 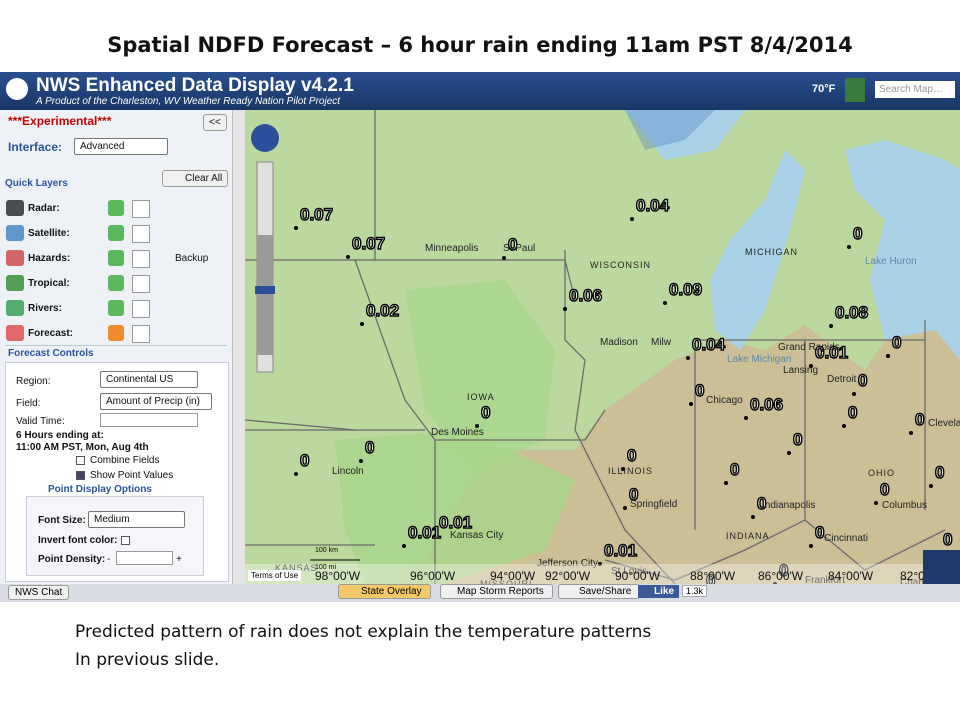 What do you see at coordinates (842, 379) in the screenshot?
I see `map-label: Detroit` at bounding box center [842, 379].